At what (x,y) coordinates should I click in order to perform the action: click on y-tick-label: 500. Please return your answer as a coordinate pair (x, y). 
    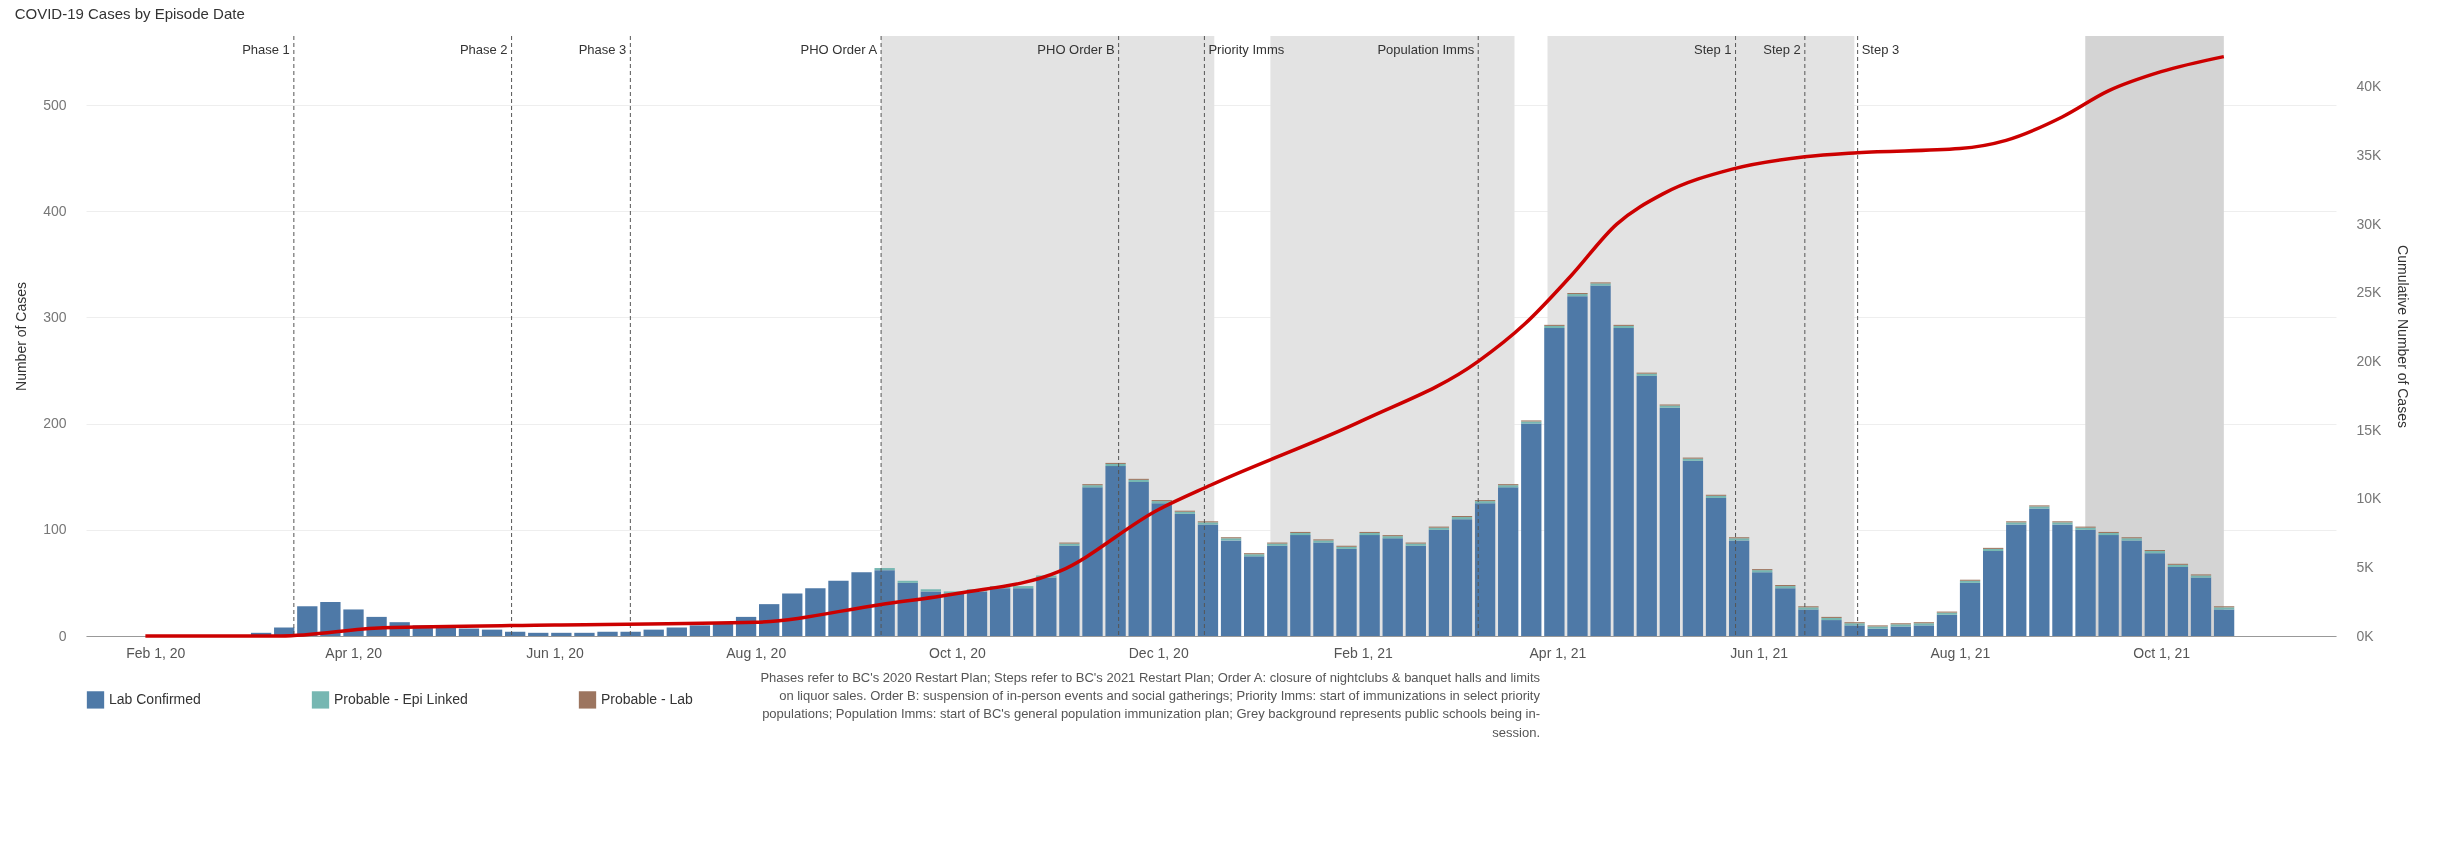
    Looking at the image, I should click on (55, 104).